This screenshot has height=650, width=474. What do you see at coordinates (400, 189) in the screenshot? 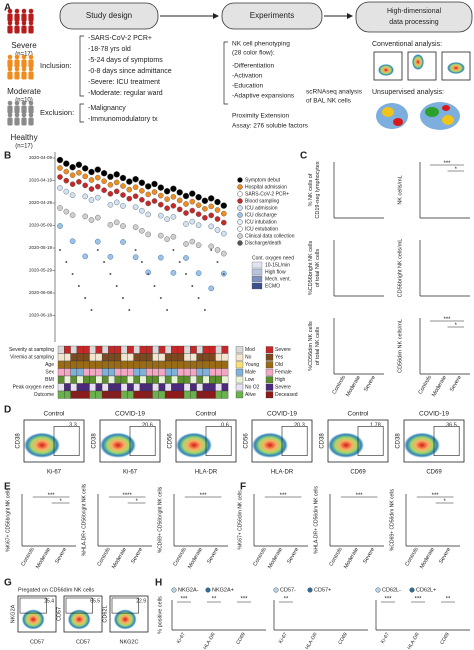
I see `label: NK cells/mL` at bounding box center [400, 189].